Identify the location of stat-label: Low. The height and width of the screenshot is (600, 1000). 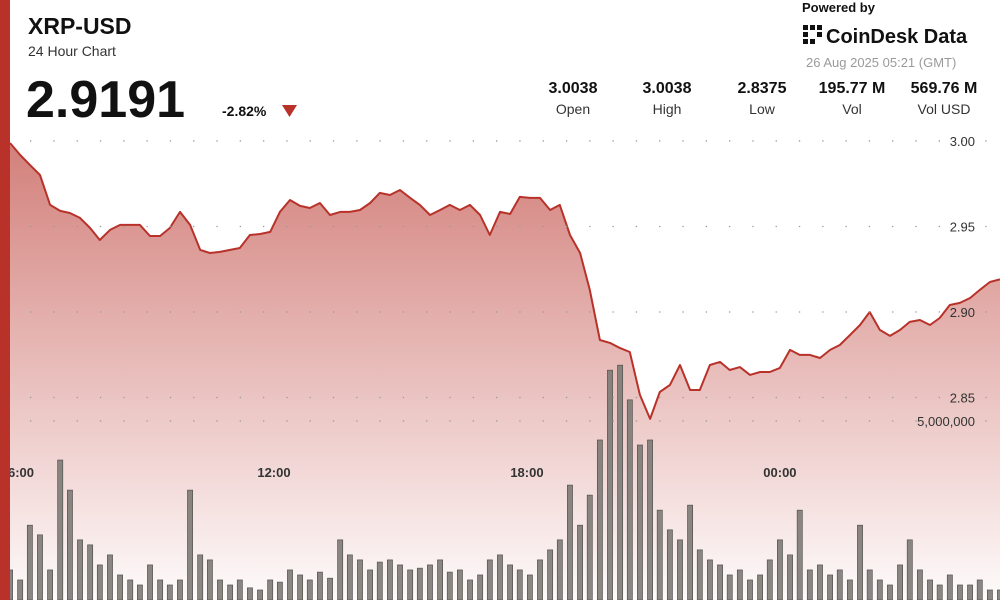
(762, 109).